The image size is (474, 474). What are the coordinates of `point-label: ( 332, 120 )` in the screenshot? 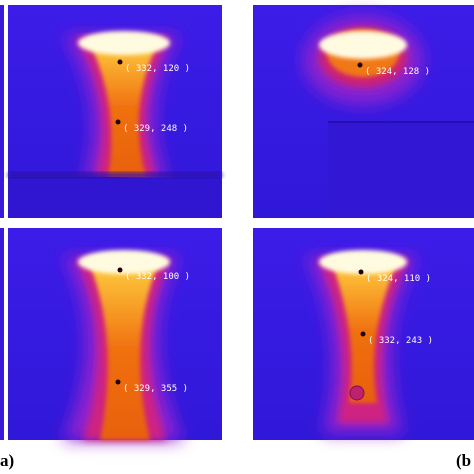 It's located at (157, 69).